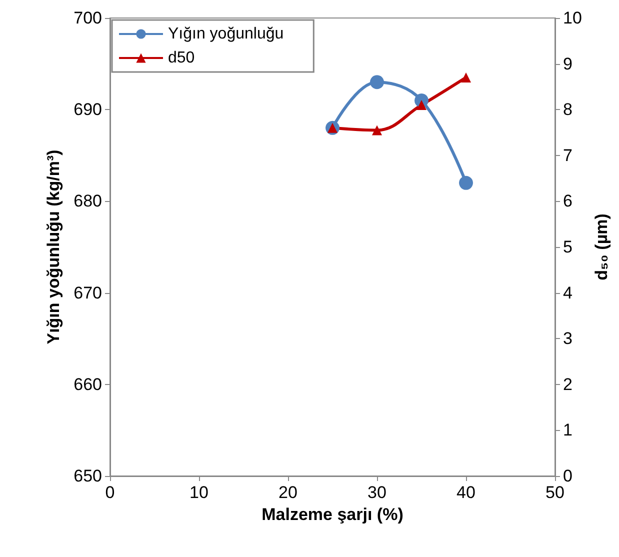 The height and width of the screenshot is (557, 619). Describe the element at coordinates (88, 476) in the screenshot. I see `y-tick-label: 650` at that location.